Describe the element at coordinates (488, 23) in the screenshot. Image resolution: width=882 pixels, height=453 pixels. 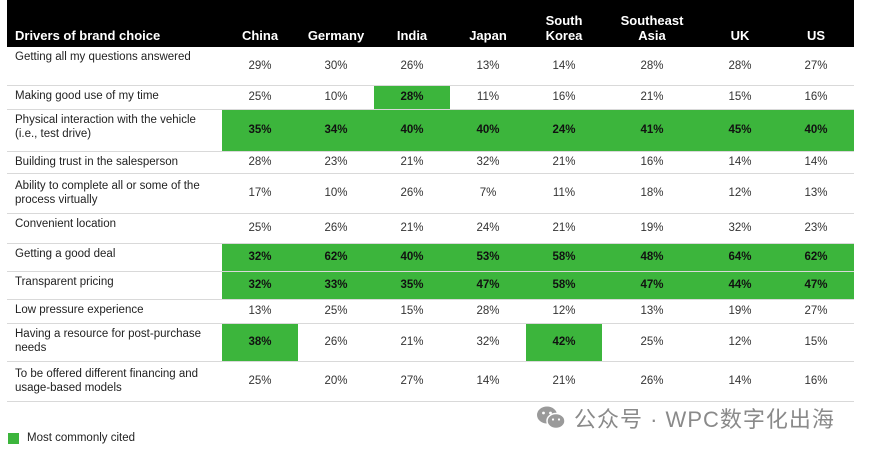
I see `column-header: Japan` at that location.